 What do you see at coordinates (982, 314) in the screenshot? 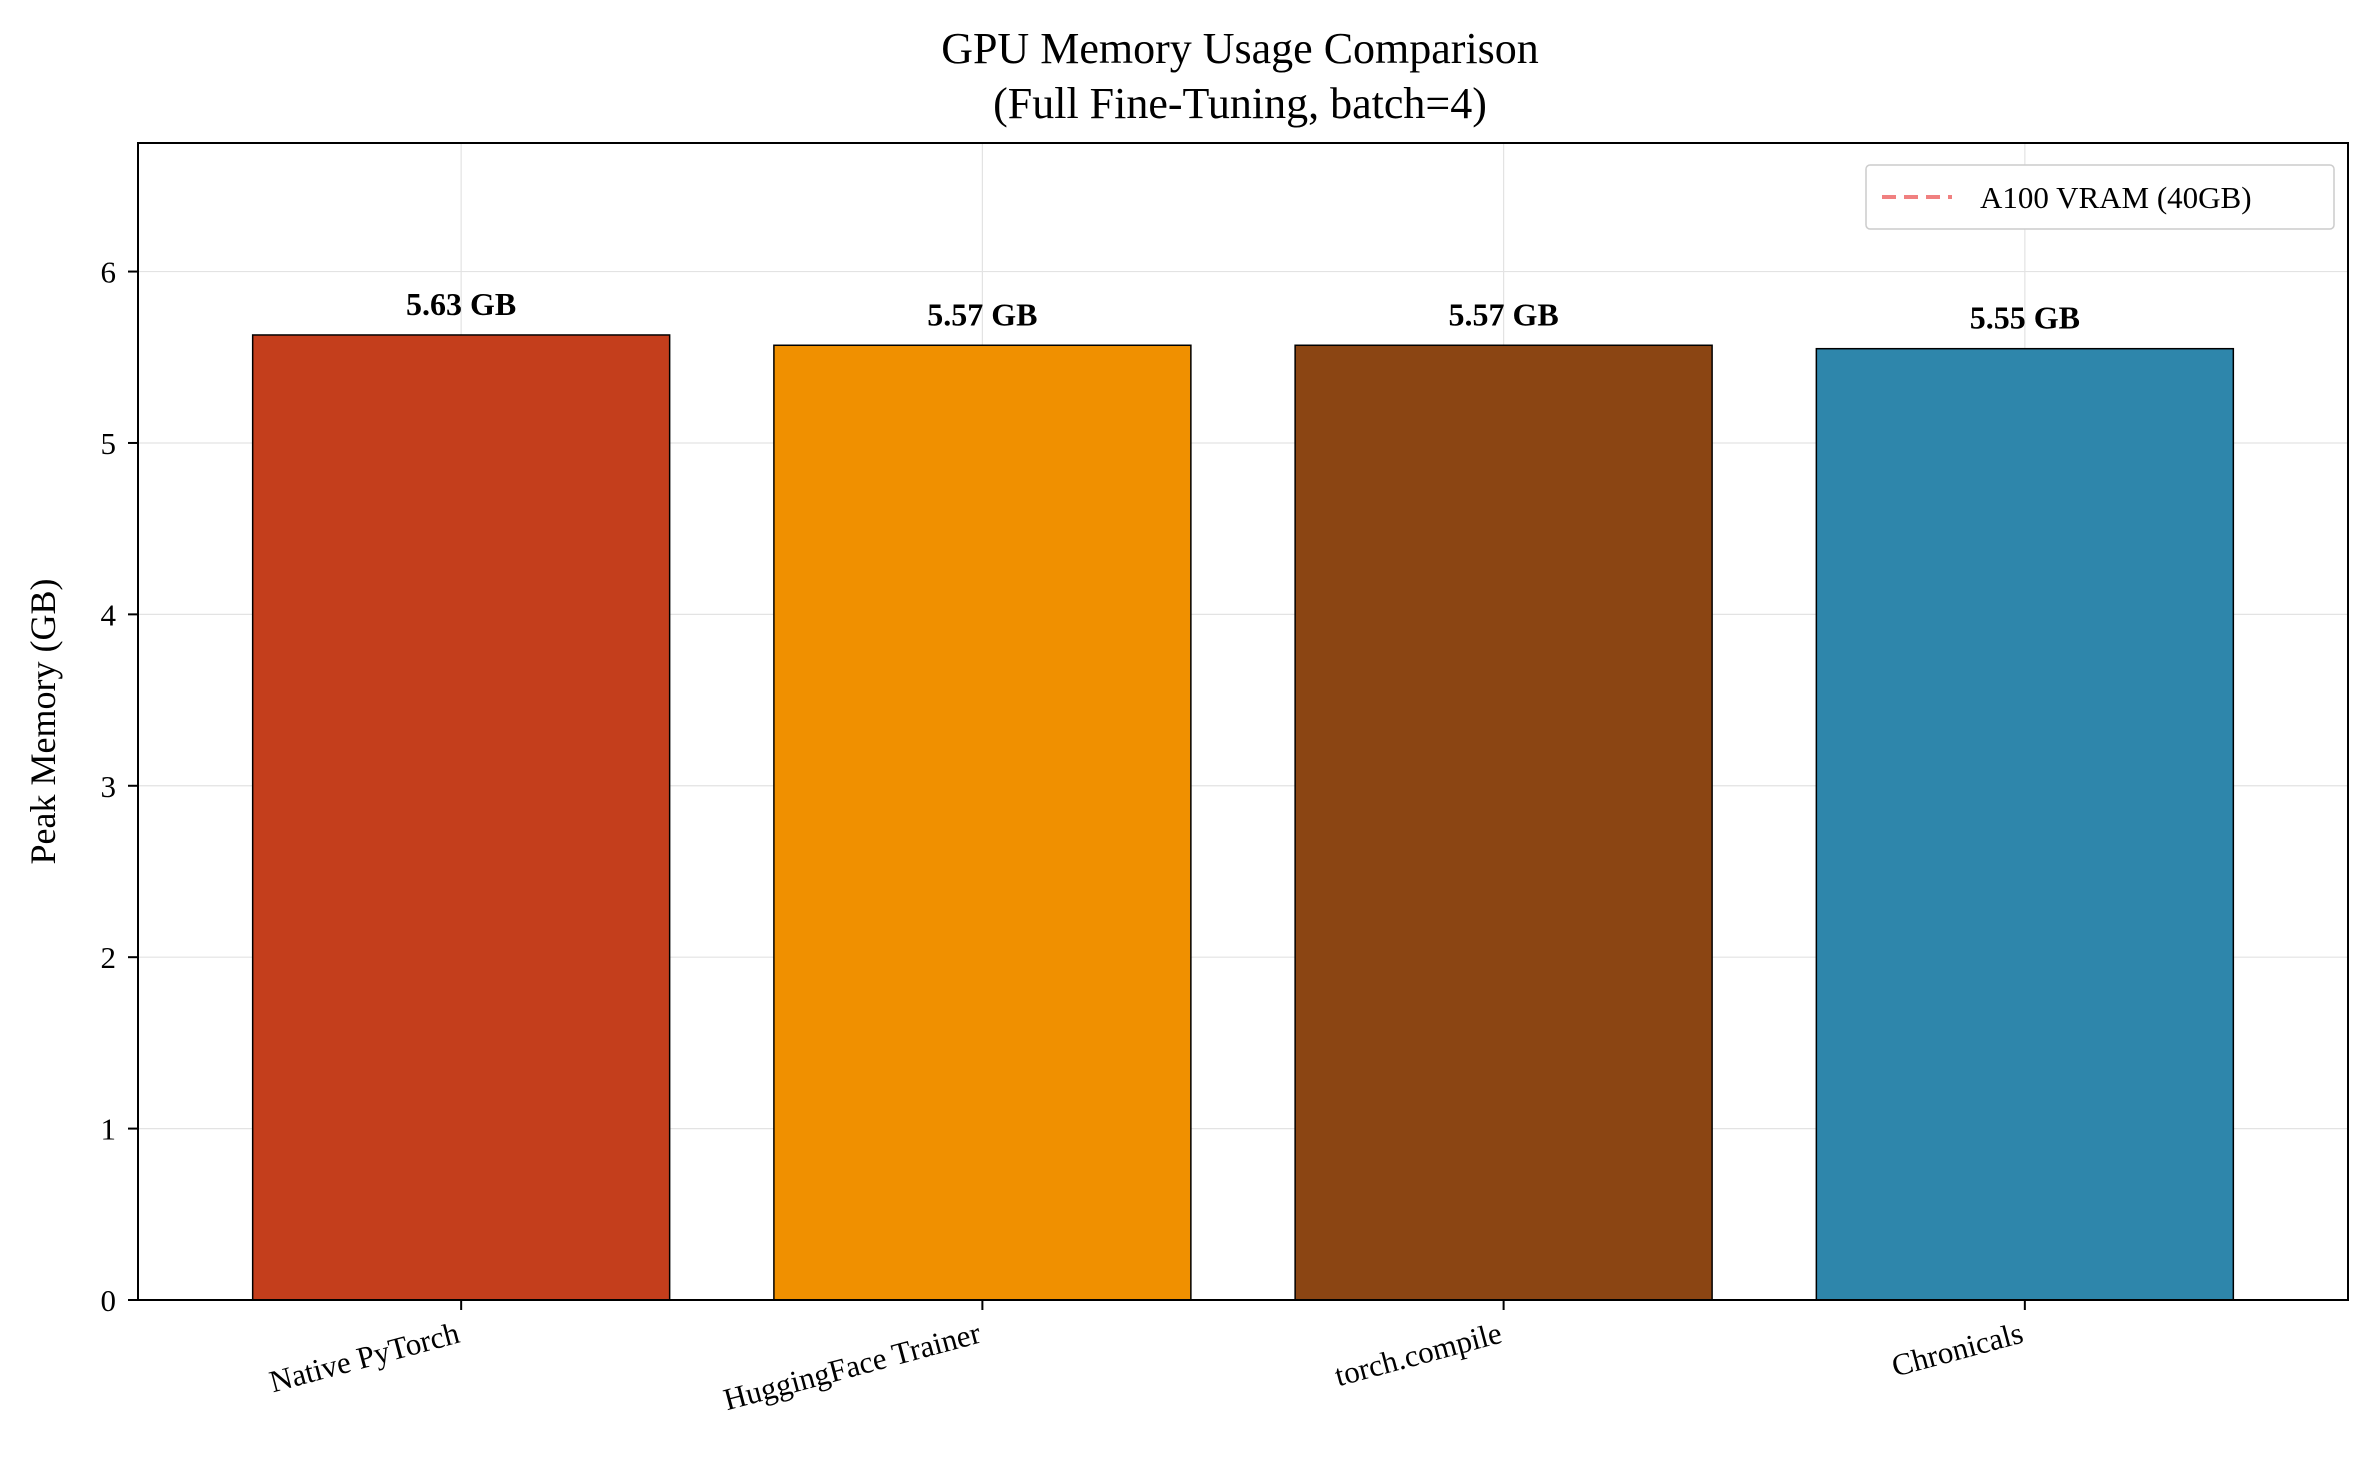
I see `bar-value-label-1: 5.57 GB` at bounding box center [982, 314].